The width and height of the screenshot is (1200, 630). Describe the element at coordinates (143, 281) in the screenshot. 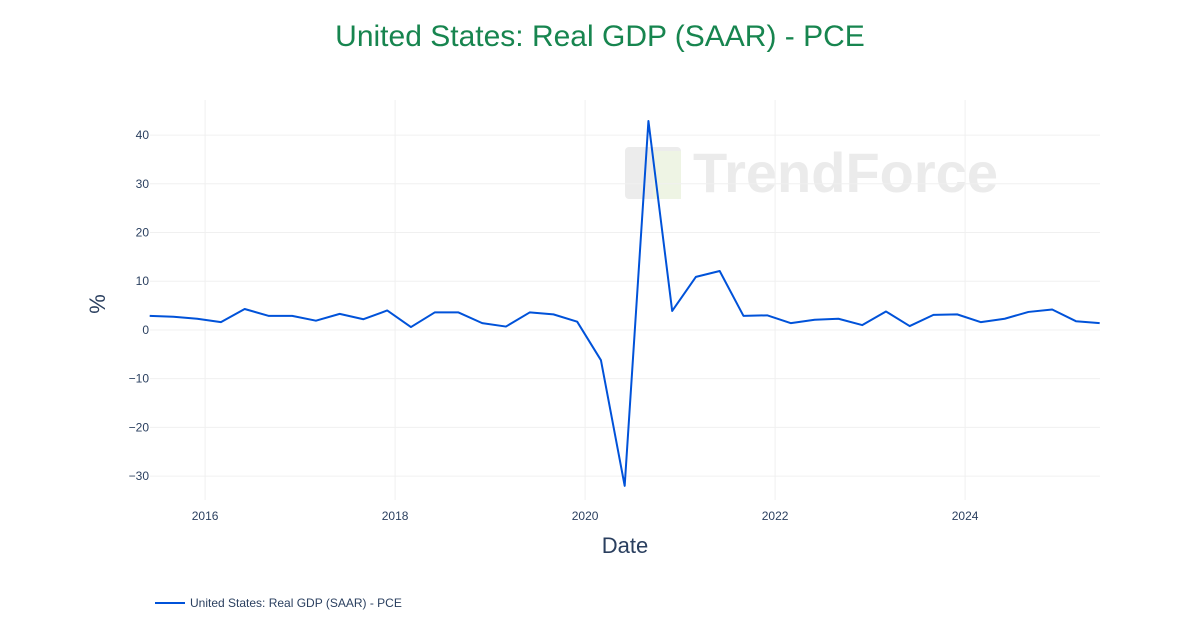

I see `y-tick-label: 10` at that location.